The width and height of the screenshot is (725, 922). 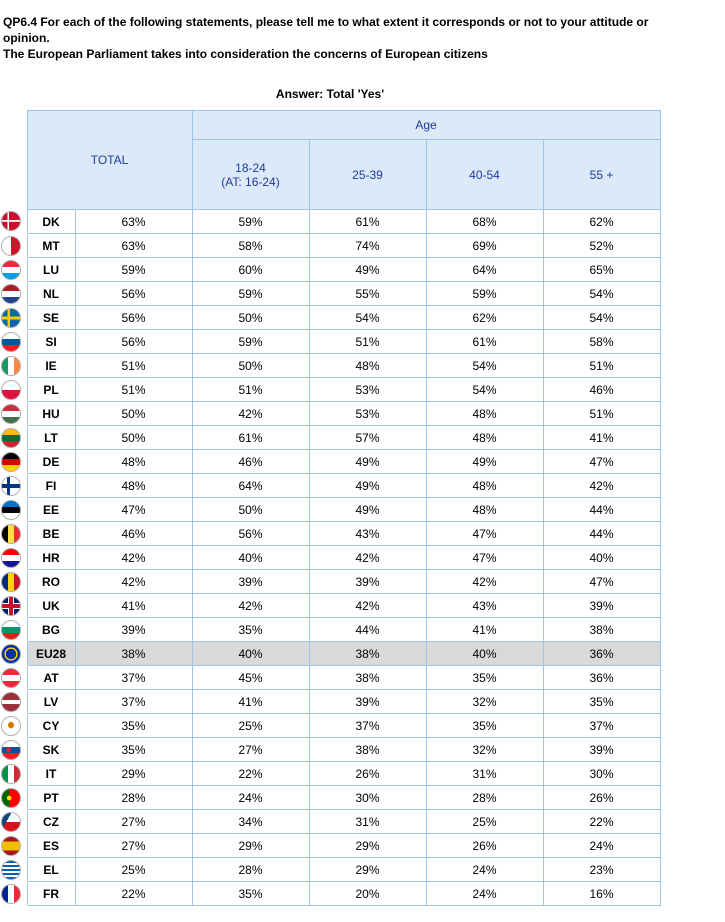 What do you see at coordinates (330, 749) in the screenshot?
I see `table-row: SK 35% 27% 38% 32% 39%` at bounding box center [330, 749].